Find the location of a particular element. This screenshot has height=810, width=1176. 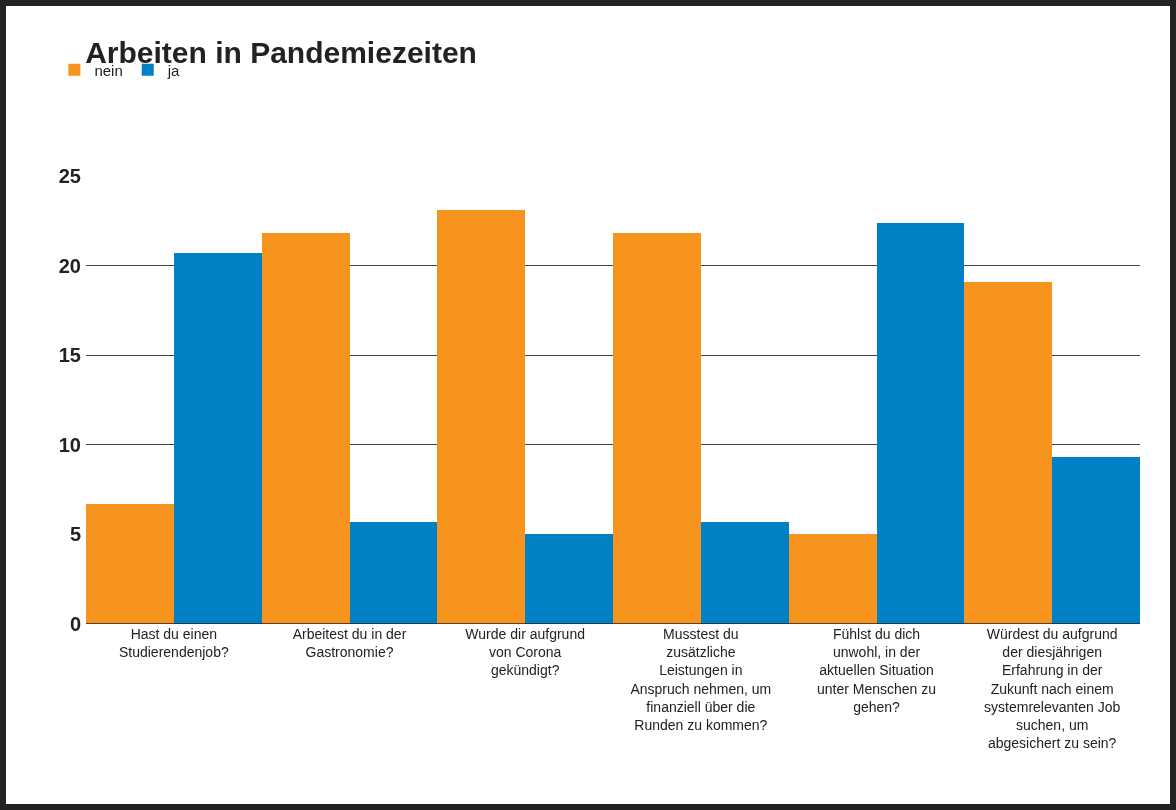

x-tick-label: Wurde dir aufgrund von Corona gekündigt? is located at coordinates (525, 652).